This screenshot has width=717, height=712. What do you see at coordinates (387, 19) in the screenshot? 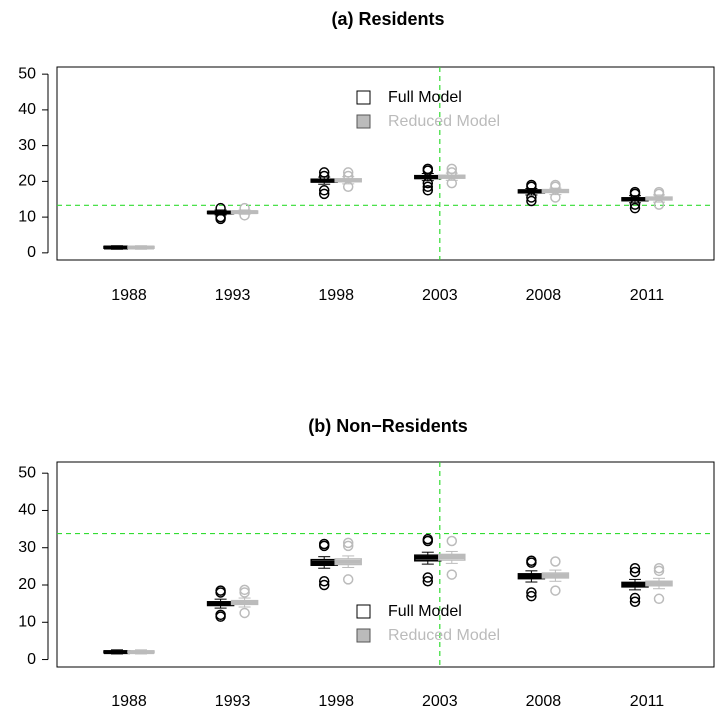
I see `chart-title: (a) Residents` at bounding box center [387, 19].